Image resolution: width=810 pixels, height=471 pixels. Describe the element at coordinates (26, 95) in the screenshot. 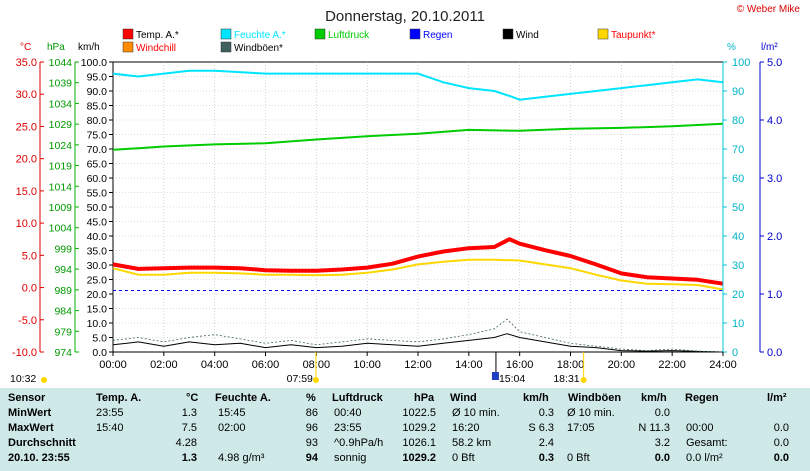

I see `temp-tick-label: 30.0` at that location.